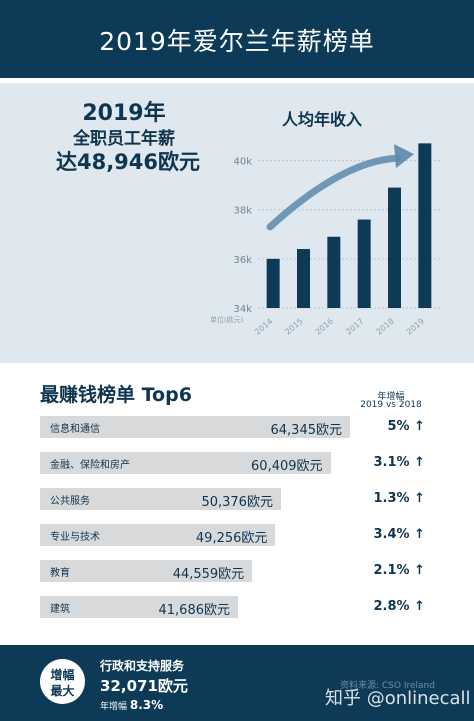 Image resolution: width=474 pixels, height=721 pixels. What do you see at coordinates (394, 570) in the screenshot?
I see `growth-value: 2.1%` at bounding box center [394, 570].